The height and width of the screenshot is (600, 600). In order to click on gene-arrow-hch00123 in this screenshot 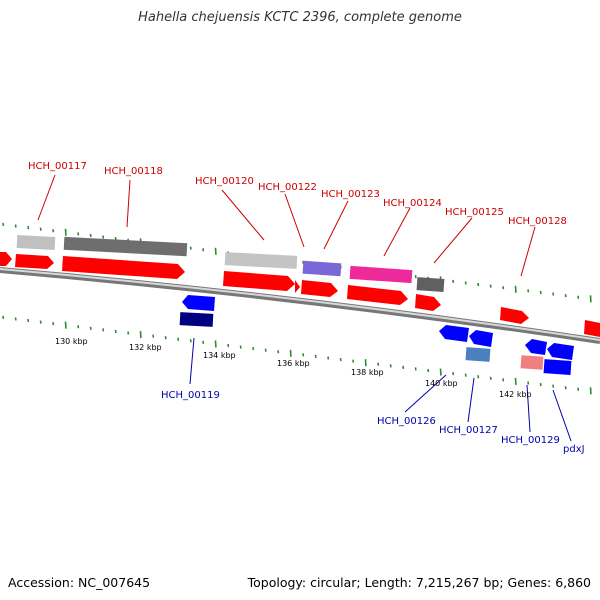, I will do `click(377, 295)`.